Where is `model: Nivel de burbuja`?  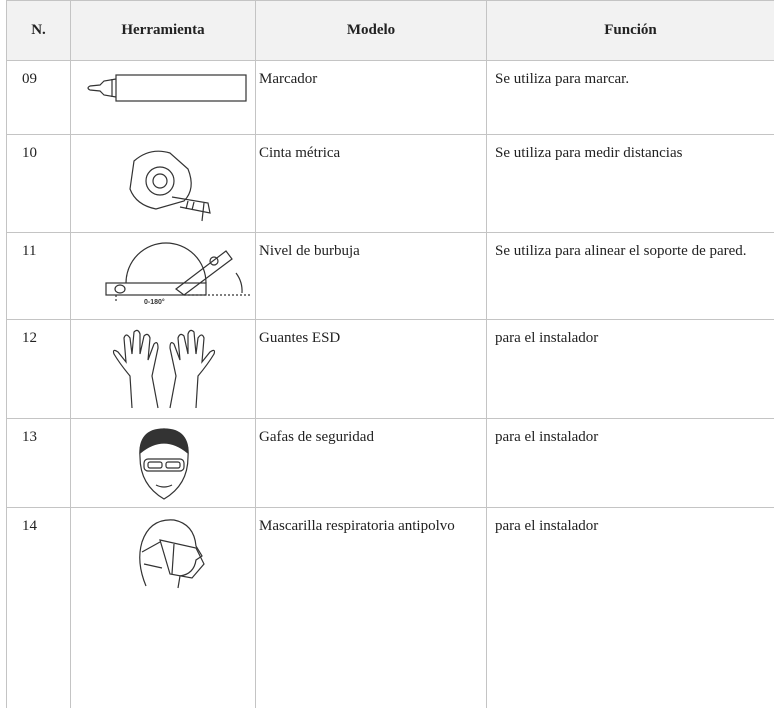 model: Nivel de burbuja is located at coordinates (371, 276).